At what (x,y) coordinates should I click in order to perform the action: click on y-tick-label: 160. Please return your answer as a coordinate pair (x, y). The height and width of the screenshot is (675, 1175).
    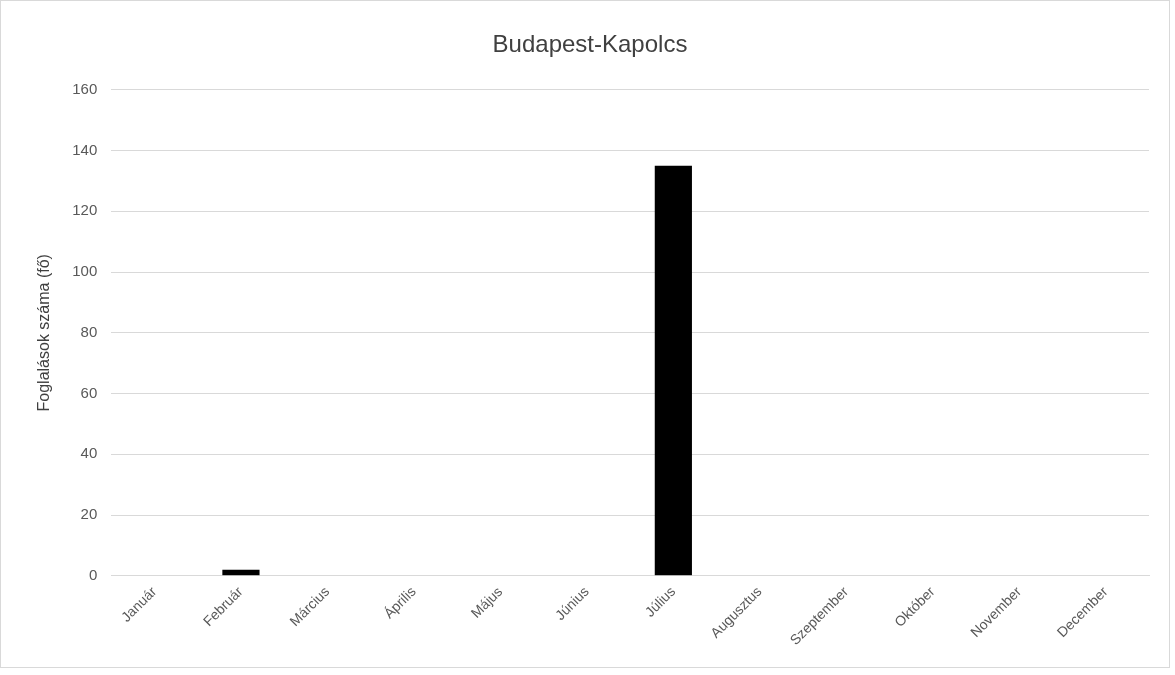
    Looking at the image, I should click on (85, 88).